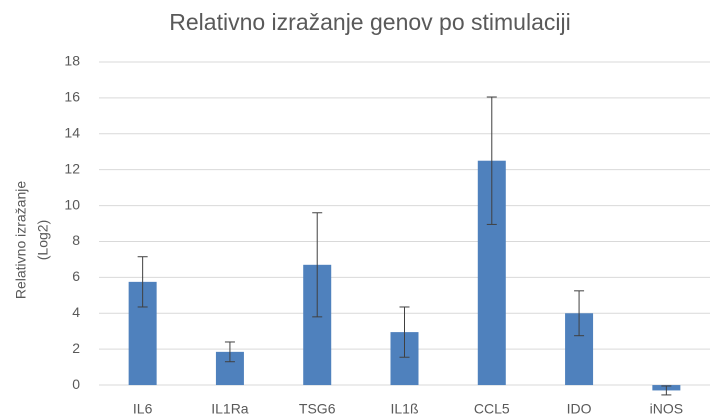 This screenshot has width=712, height=419. Describe the element at coordinates (666, 409) in the screenshot. I see `x-tick-label: iNOS` at that location.